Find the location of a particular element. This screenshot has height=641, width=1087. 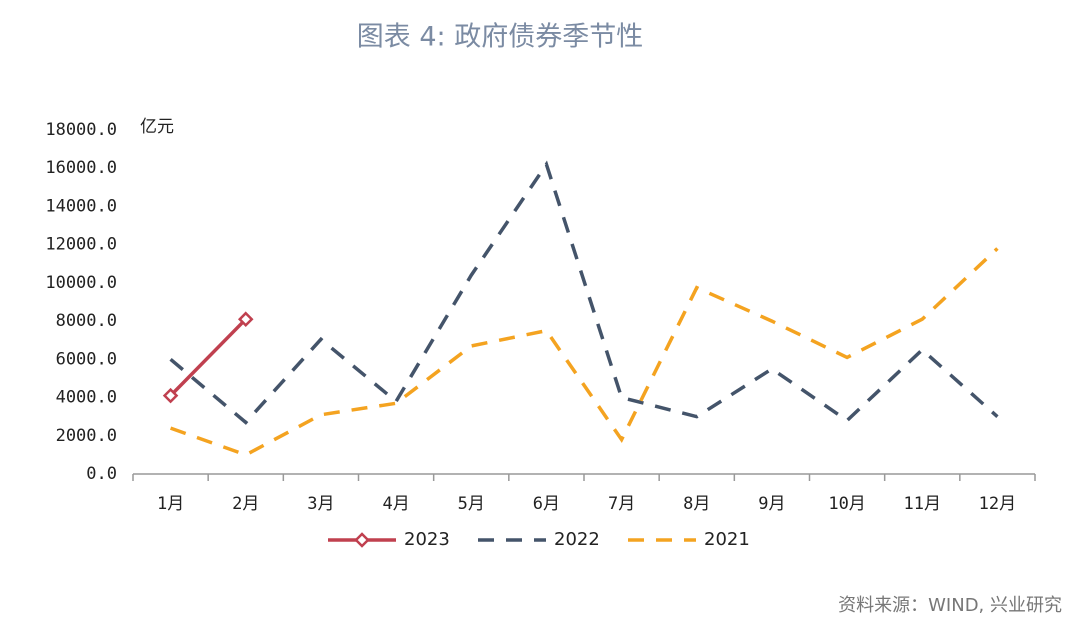

x-tick-label: 3月 is located at coordinates (320, 504).